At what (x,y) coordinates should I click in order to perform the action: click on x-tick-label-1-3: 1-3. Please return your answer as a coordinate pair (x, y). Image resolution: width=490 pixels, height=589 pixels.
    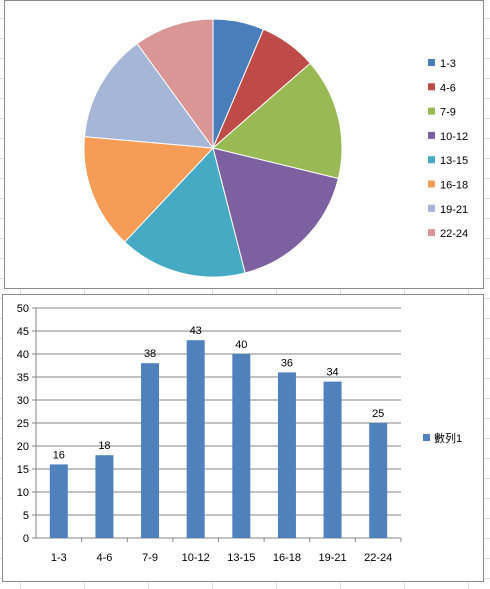
    Looking at the image, I should click on (59, 558).